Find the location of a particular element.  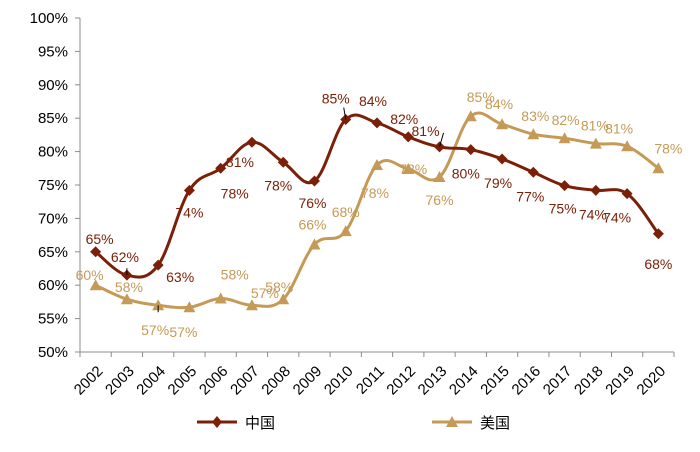

y-tick-label: 90% is located at coordinates (53, 85).